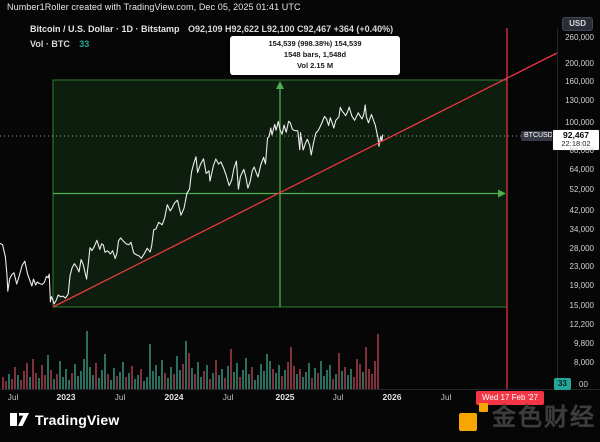 The image size is (600, 442). What do you see at coordinates (473, 417) in the screenshot?
I see `jinse-logo-icon` at bounding box center [473, 417].